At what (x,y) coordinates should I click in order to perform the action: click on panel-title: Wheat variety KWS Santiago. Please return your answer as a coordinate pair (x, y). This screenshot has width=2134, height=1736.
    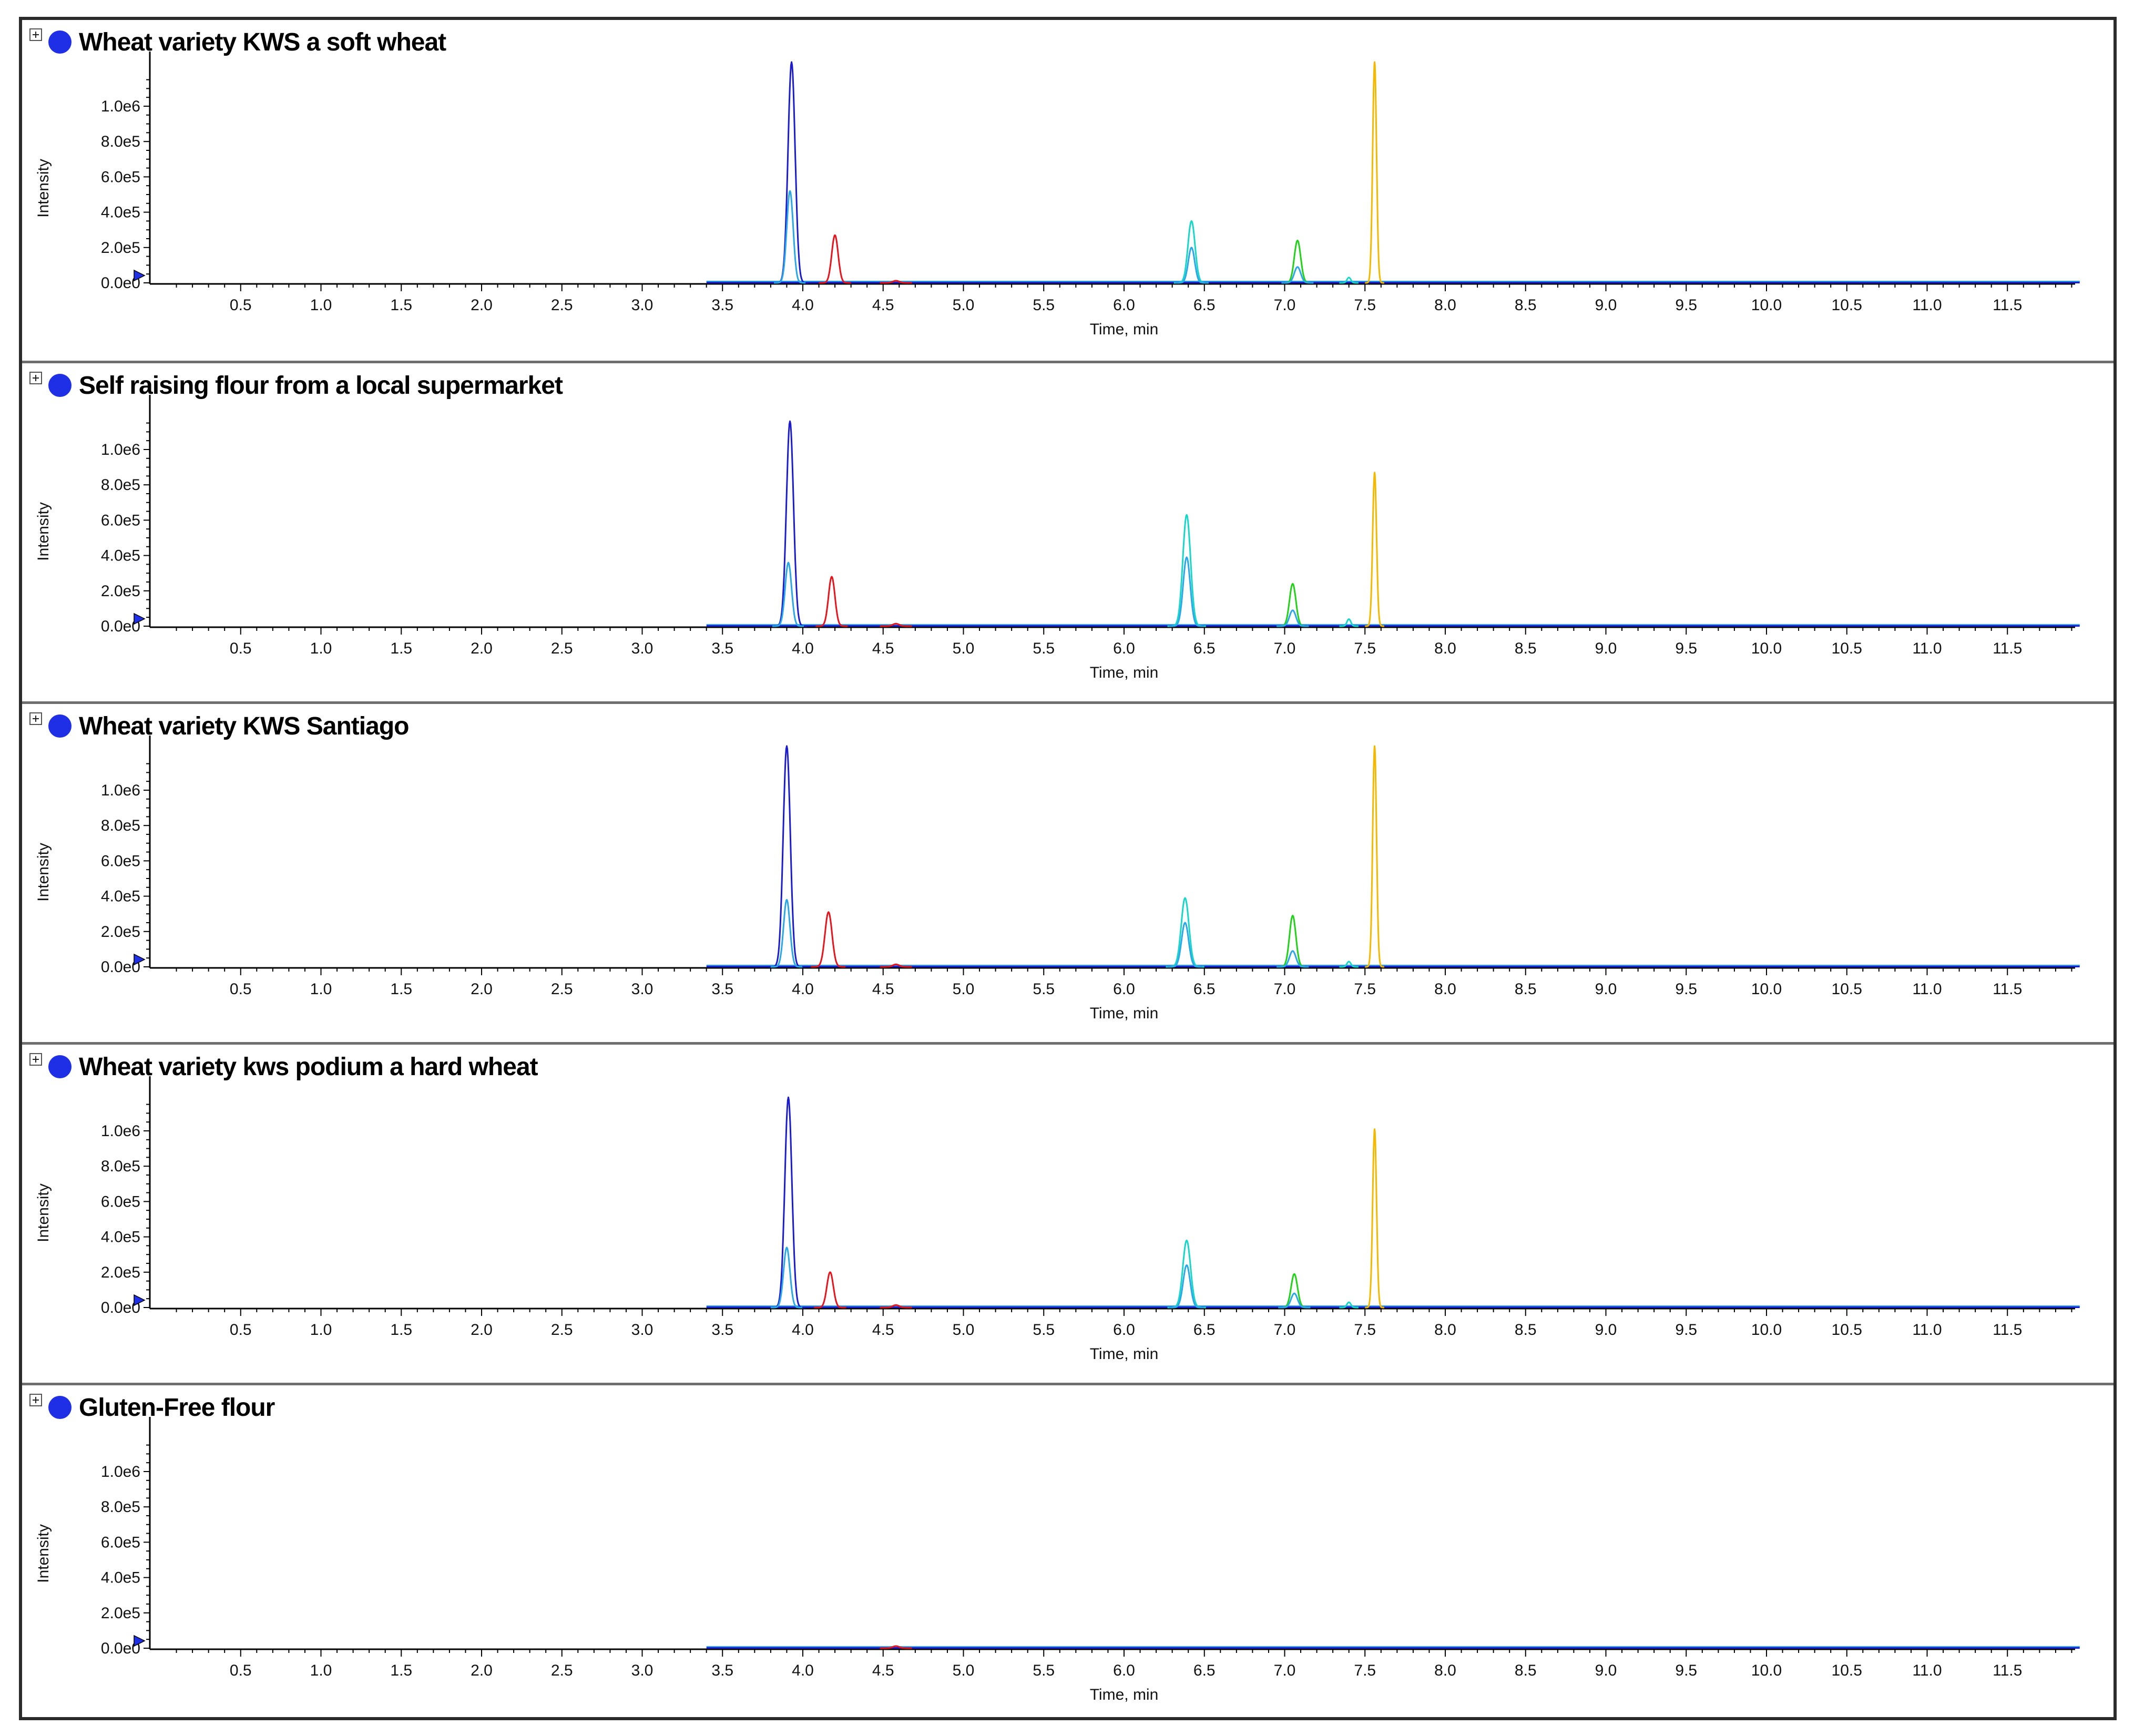
    Looking at the image, I should click on (244, 726).